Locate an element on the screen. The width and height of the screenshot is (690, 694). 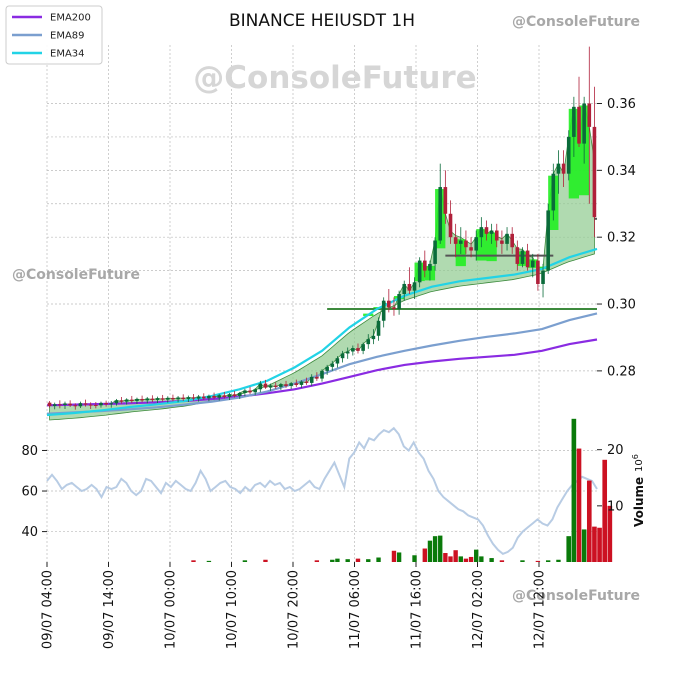
time-tick-label: 12/07 02:00 is located at coordinates (478, 609).